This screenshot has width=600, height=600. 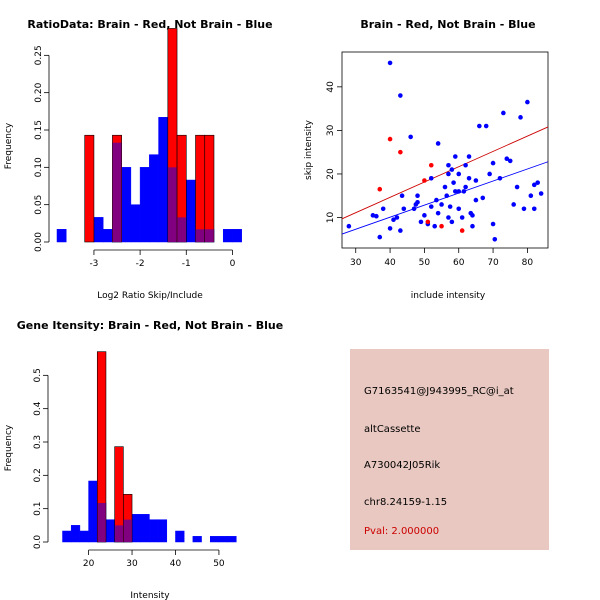 I want to click on plot-frame, so click(x=445, y=150).